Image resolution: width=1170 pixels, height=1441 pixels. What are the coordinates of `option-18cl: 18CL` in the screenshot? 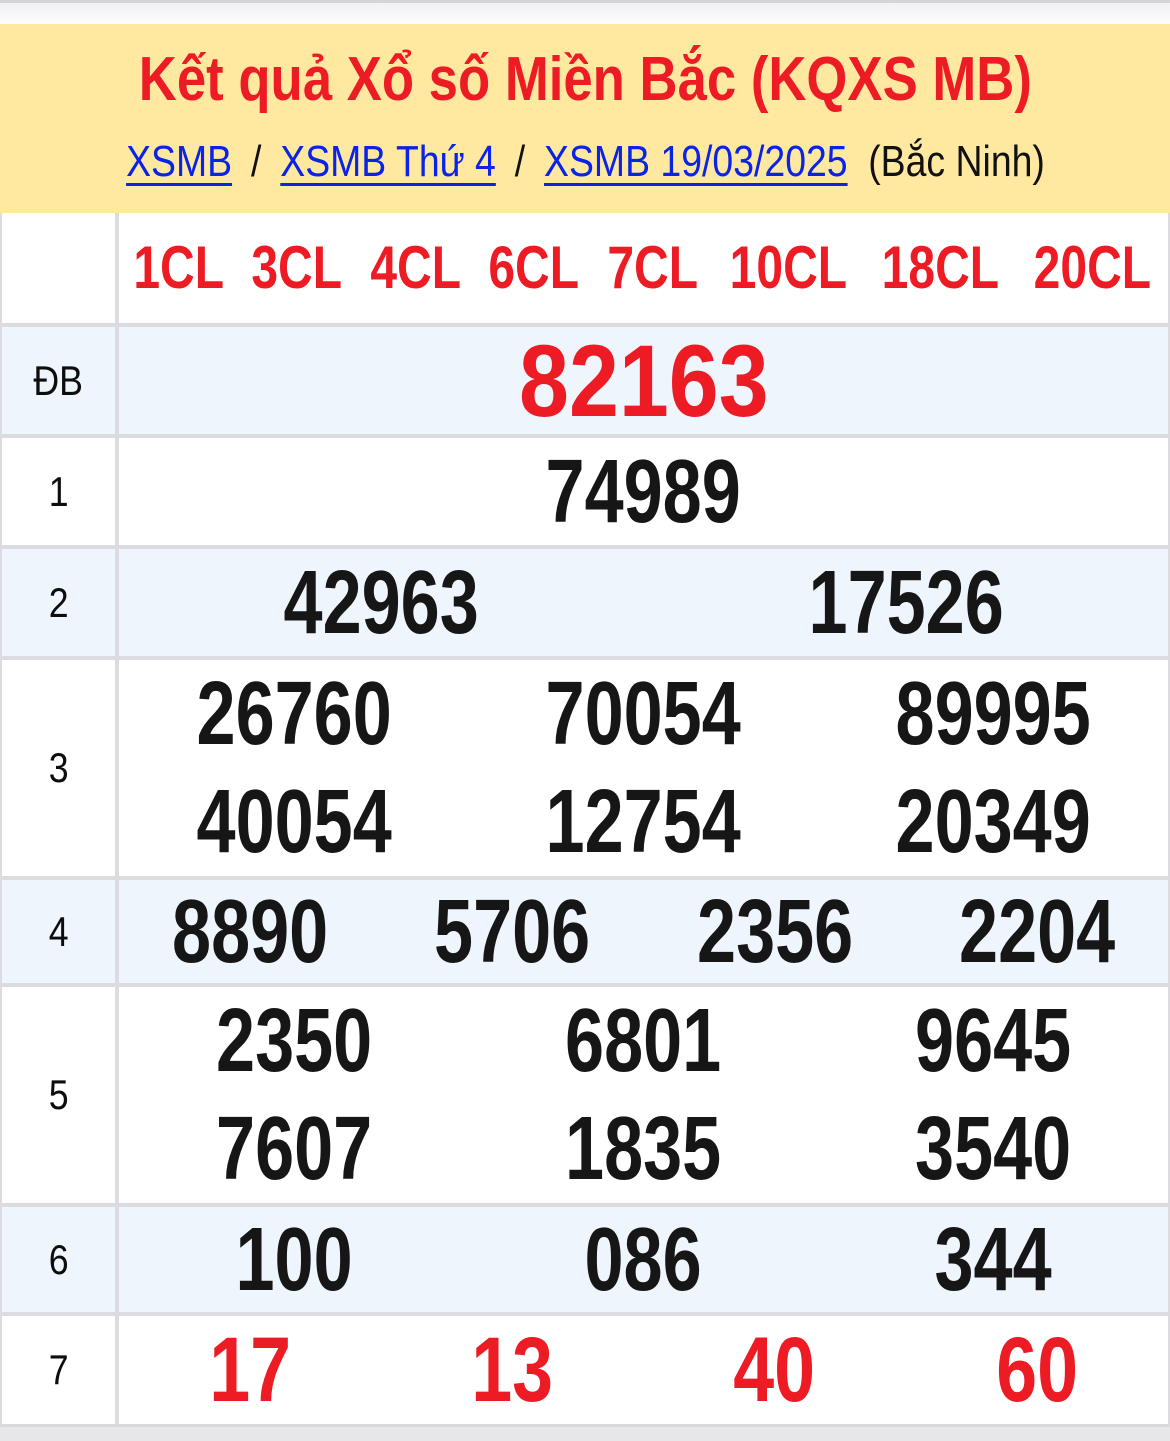 It's located at (940, 267).